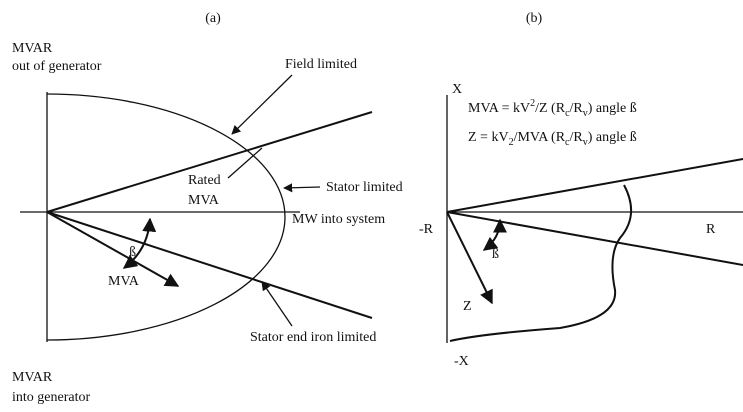 This screenshot has height=412, width=743. What do you see at coordinates (57, 66) in the screenshot?
I see `axis-label: out of generator` at bounding box center [57, 66].